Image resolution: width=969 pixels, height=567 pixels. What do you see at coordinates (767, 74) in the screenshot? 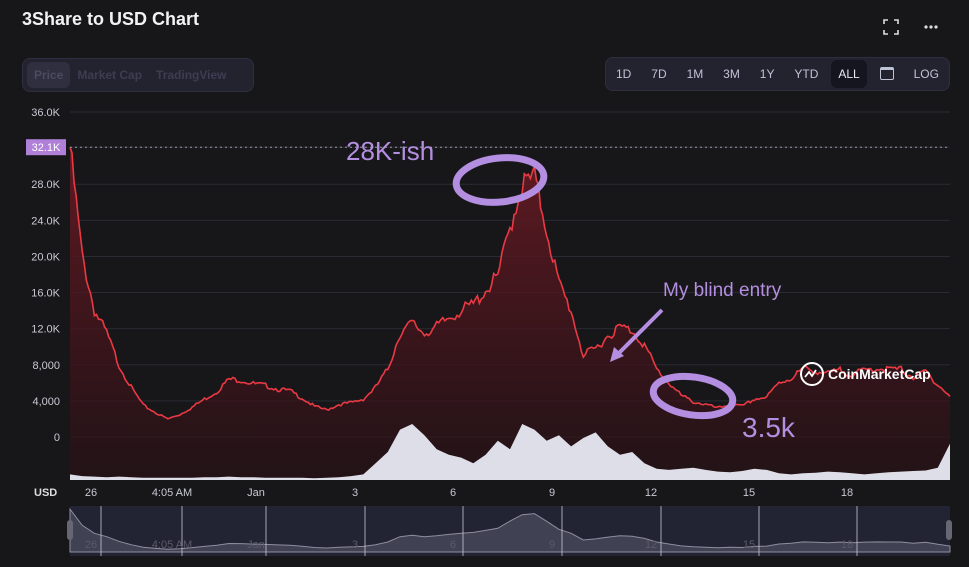
I see `range-1y: 1Y` at bounding box center [767, 74].